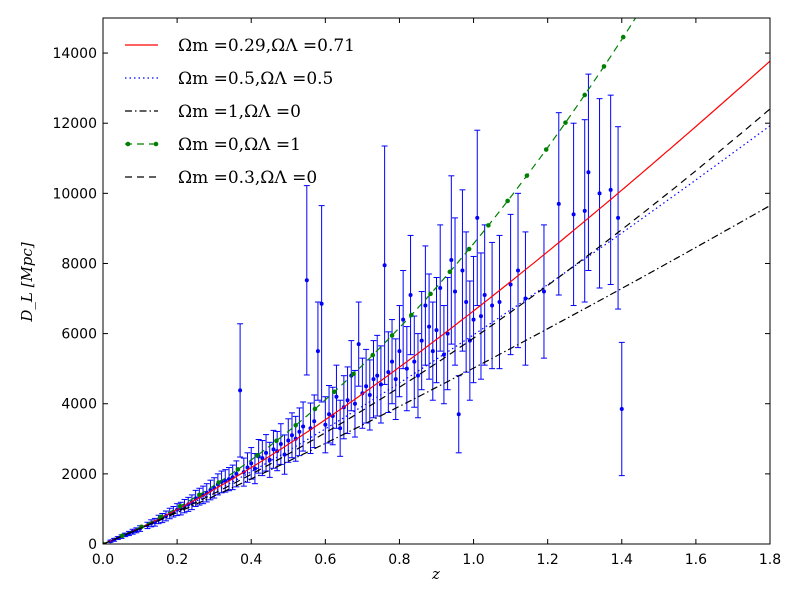 The image size is (800, 600). I want to click on x-tick-label: 1.2, so click(548, 560).